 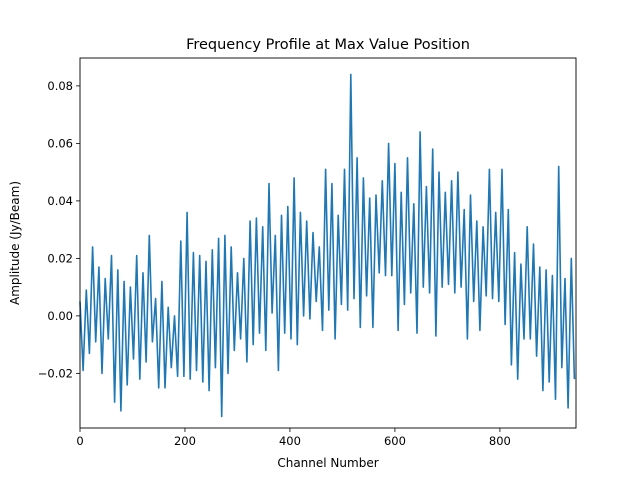 What do you see at coordinates (290, 441) in the screenshot?
I see `x-tick-label: 400` at bounding box center [290, 441].